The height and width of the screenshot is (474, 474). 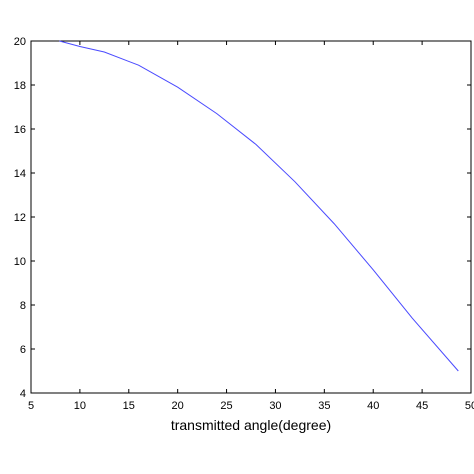 I want to click on y-tick-label: 4, so click(x=23, y=394).